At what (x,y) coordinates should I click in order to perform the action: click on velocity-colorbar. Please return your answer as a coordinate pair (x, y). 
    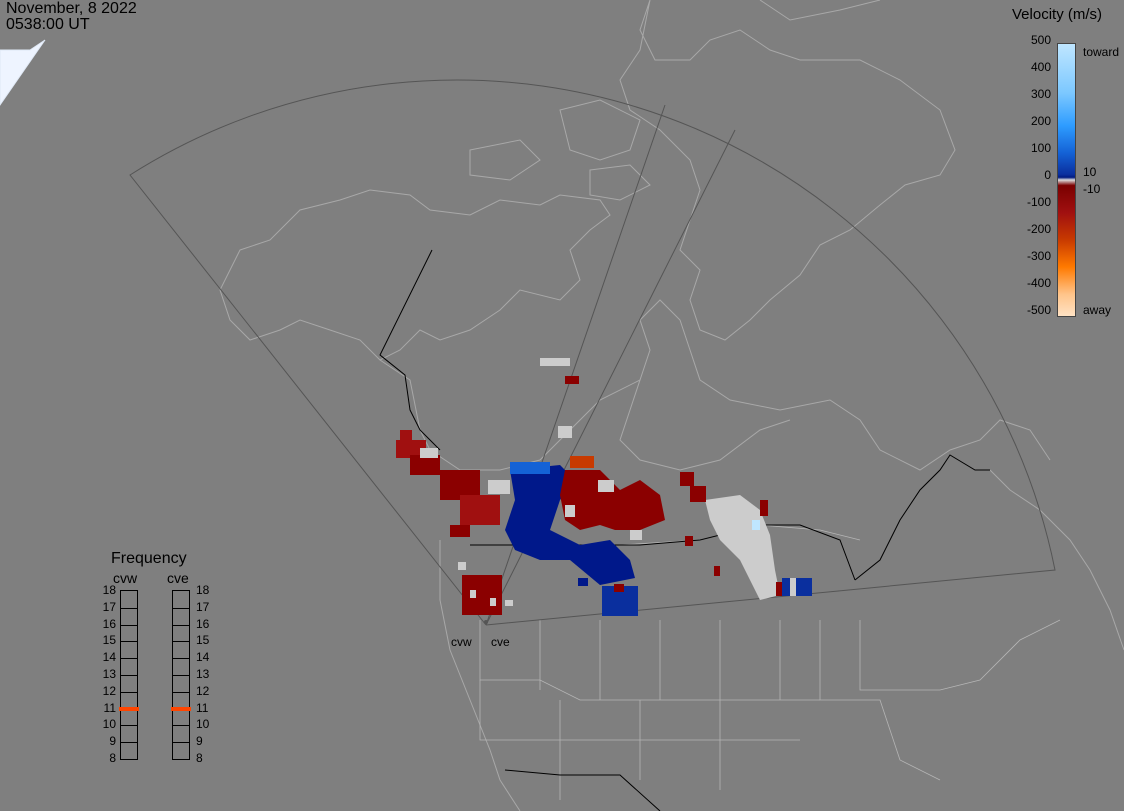
    Looking at the image, I should click on (1066, 180).